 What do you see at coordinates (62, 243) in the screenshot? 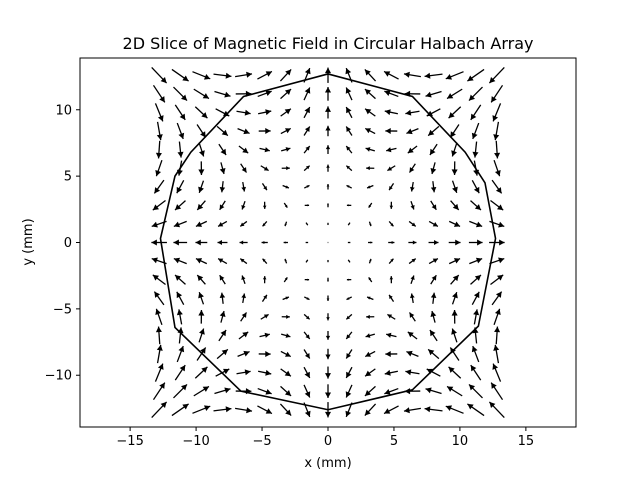
I see `y-ticks: −10 −5 0 5 10` at bounding box center [62, 243].